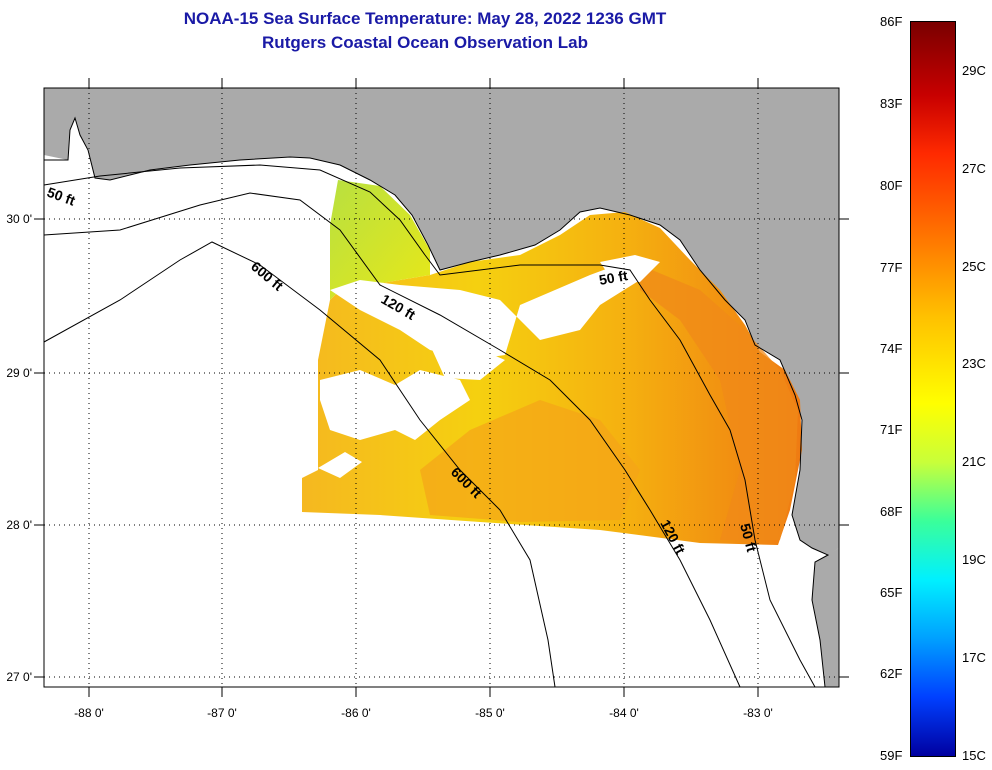 This screenshot has height=770, width=992. Describe the element at coordinates (19, 373) in the screenshot. I see `lat-label: 29 0'` at that location.